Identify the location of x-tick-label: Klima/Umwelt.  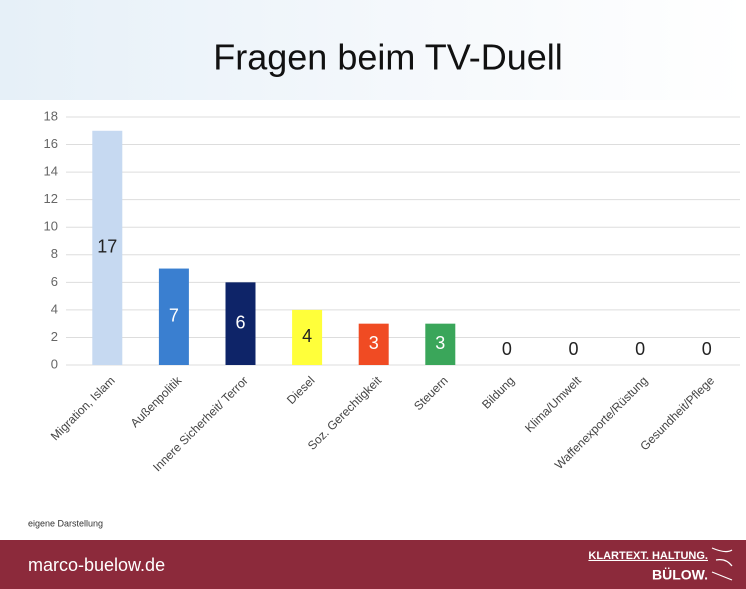
(553, 404).